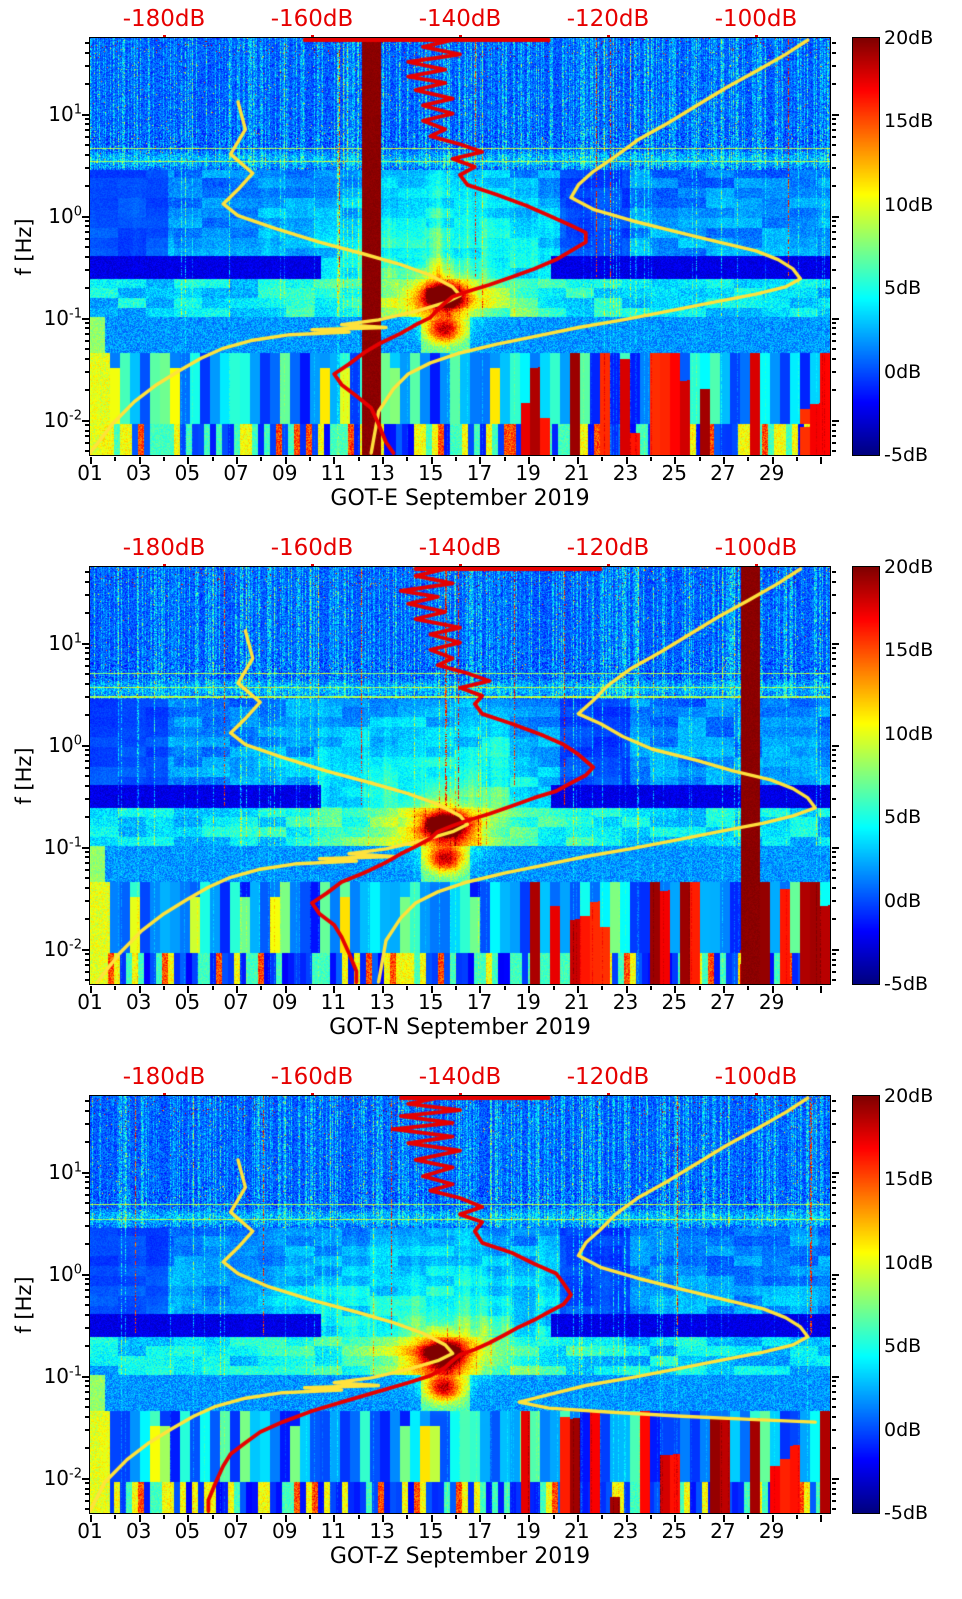  What do you see at coordinates (65, 744) in the screenshot?
I see `y-tick-label: 100` at bounding box center [65, 744].